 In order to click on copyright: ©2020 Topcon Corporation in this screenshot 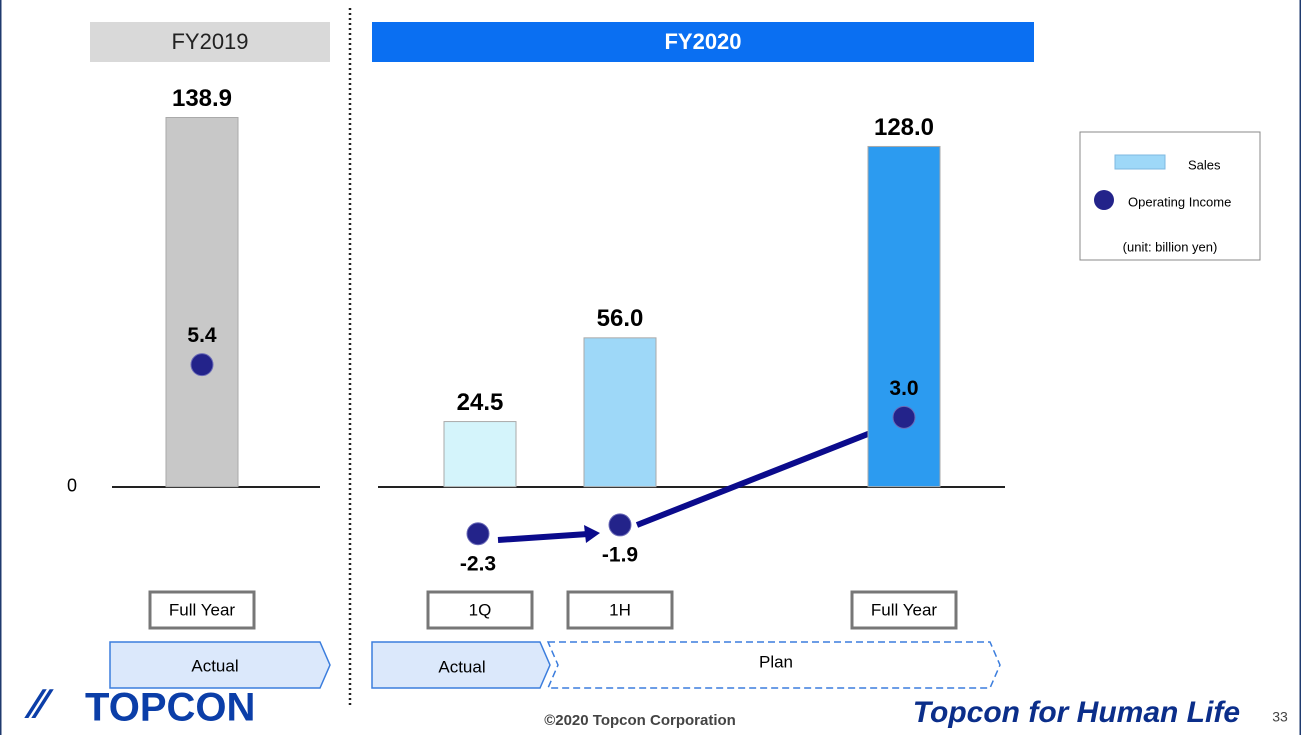, I will do `click(640, 720)`.